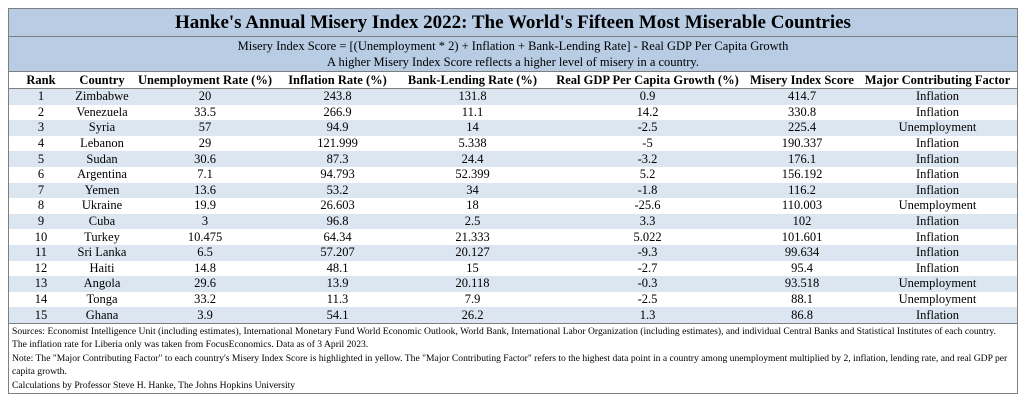 This screenshot has height=414, width=1024. What do you see at coordinates (647, 111) in the screenshot?
I see `table-cell: 14.2` at bounding box center [647, 111].